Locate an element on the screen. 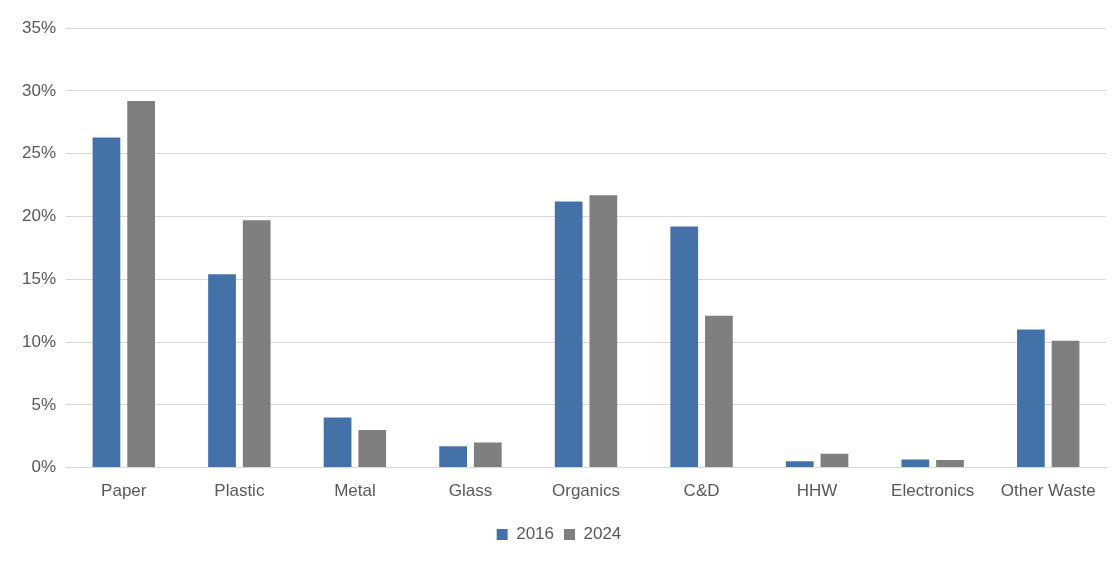 Image resolution: width=1120 pixels, height=565 pixels. legend-label: 2016 is located at coordinates (535, 534).